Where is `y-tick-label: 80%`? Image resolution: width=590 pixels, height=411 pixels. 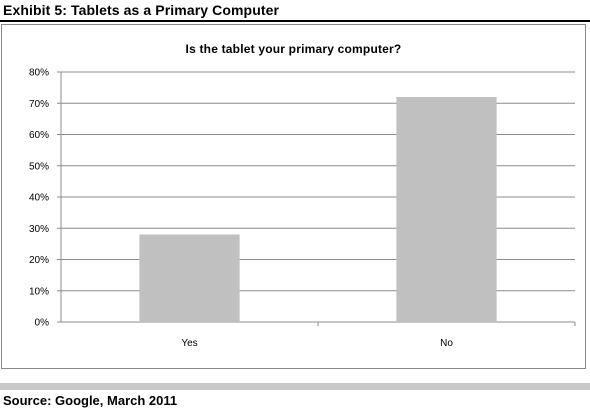
y-tick-label: 80% is located at coordinates (39, 73).